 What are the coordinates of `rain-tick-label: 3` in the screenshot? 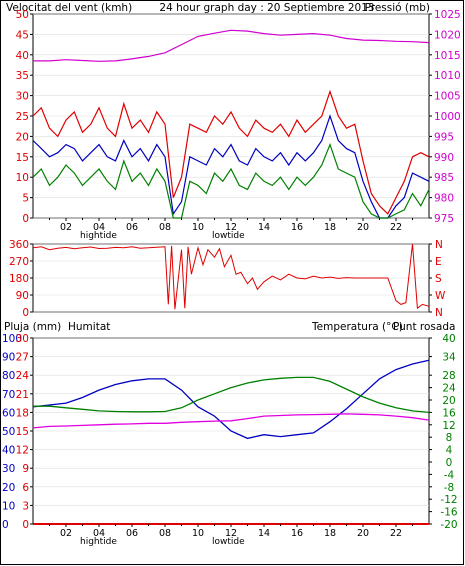 It's located at (25, 506).